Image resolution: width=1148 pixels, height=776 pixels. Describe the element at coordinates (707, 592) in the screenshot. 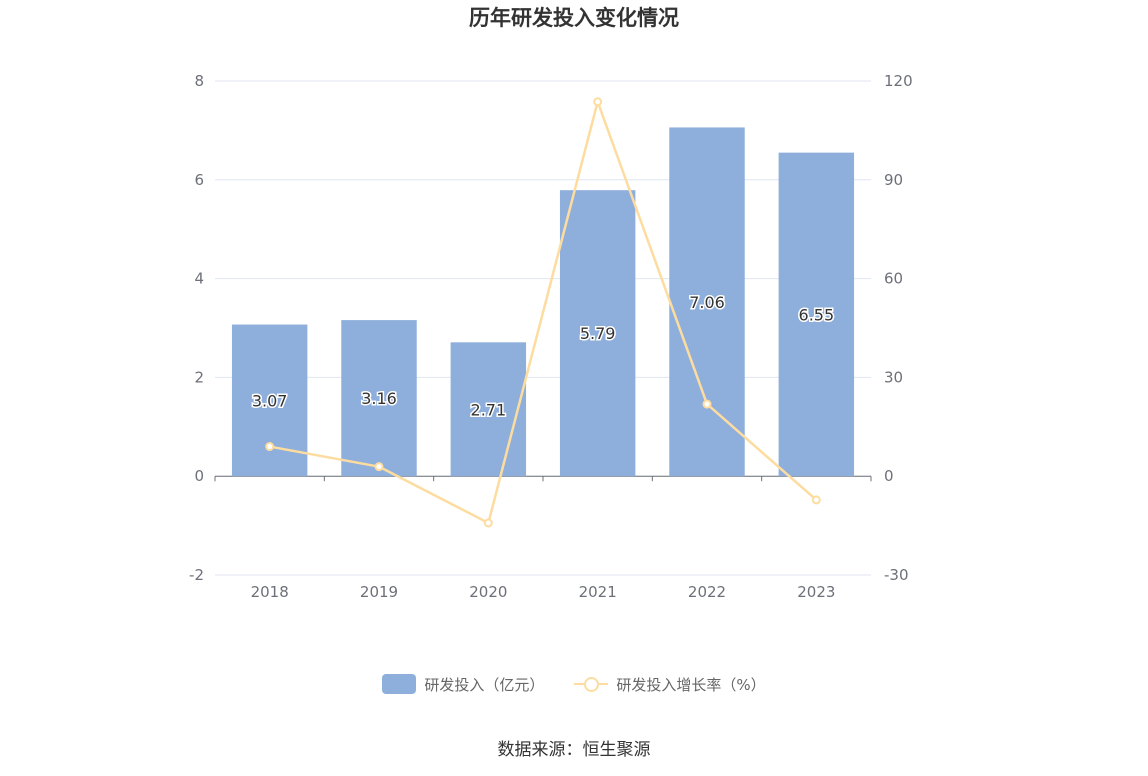

I see `x-tick-label: 2022` at that location.